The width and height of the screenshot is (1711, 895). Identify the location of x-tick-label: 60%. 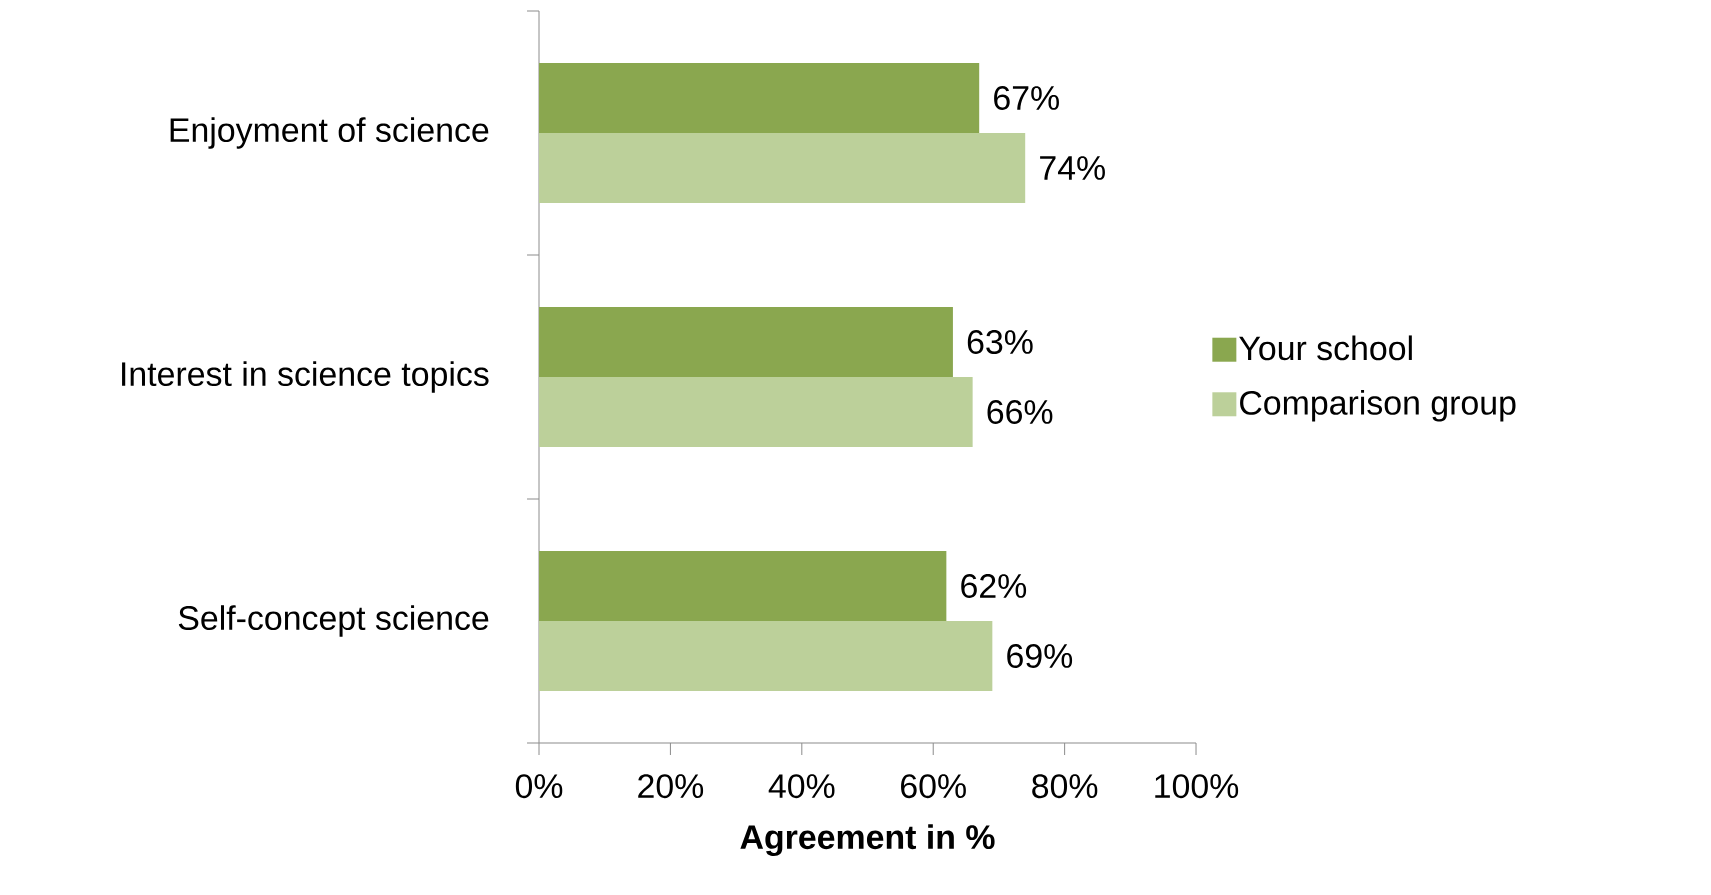
(933, 786).